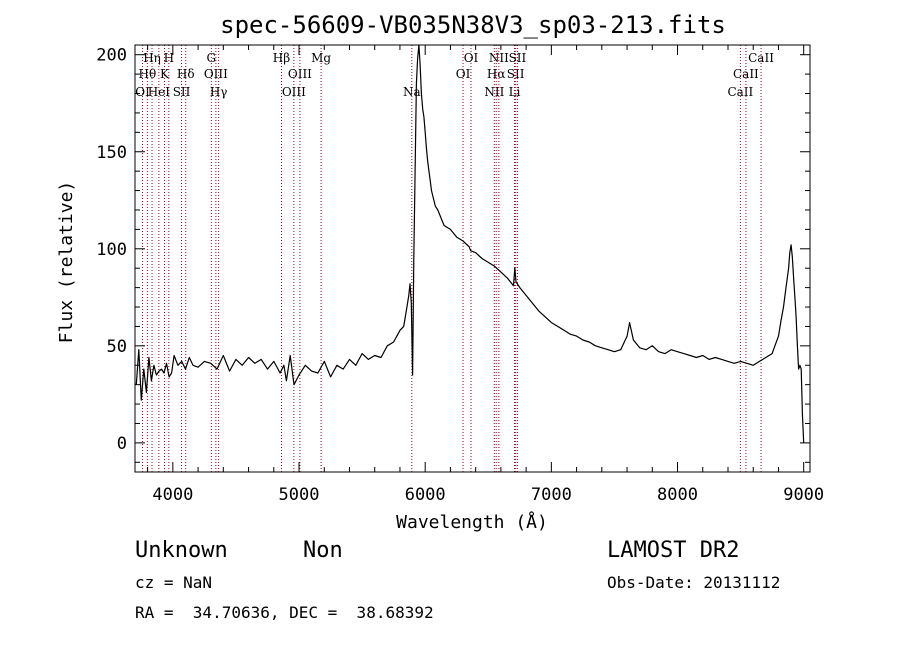 The width and height of the screenshot is (900, 649). Describe the element at coordinates (216, 74) in the screenshot. I see `line-marker-label-9: OIII` at that location.